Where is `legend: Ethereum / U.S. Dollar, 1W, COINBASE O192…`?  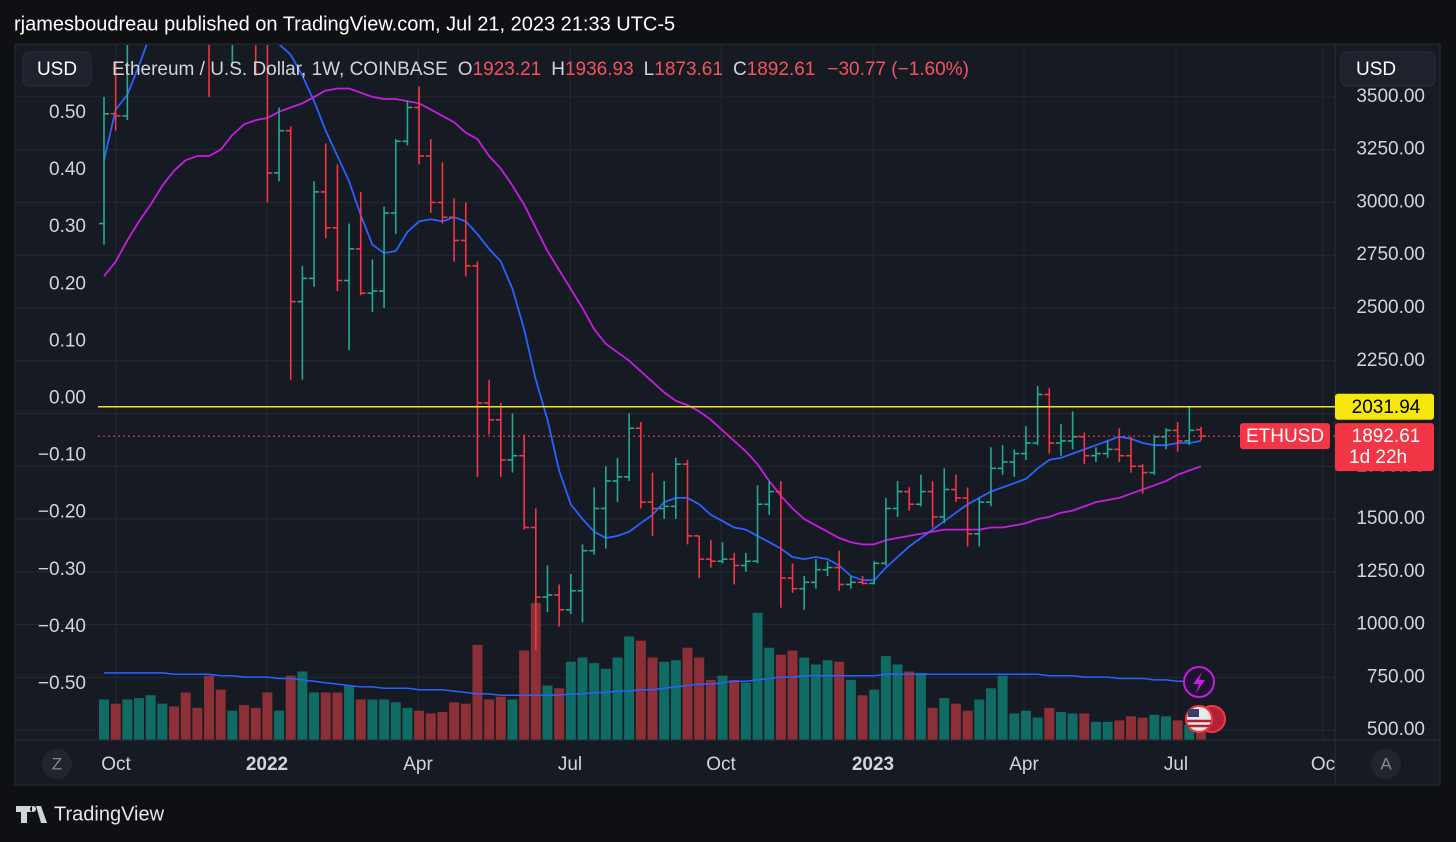
legend: Ethereum / U.S. Dollar, 1W, COINBASE O192… is located at coordinates (540, 69).